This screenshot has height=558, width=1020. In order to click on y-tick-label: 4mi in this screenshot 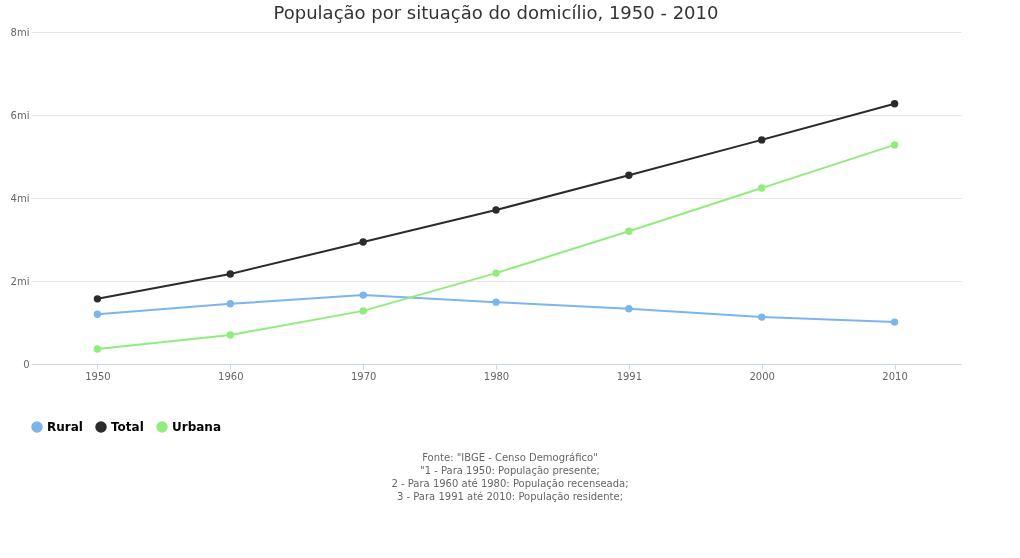, I will do `click(20, 198)`.